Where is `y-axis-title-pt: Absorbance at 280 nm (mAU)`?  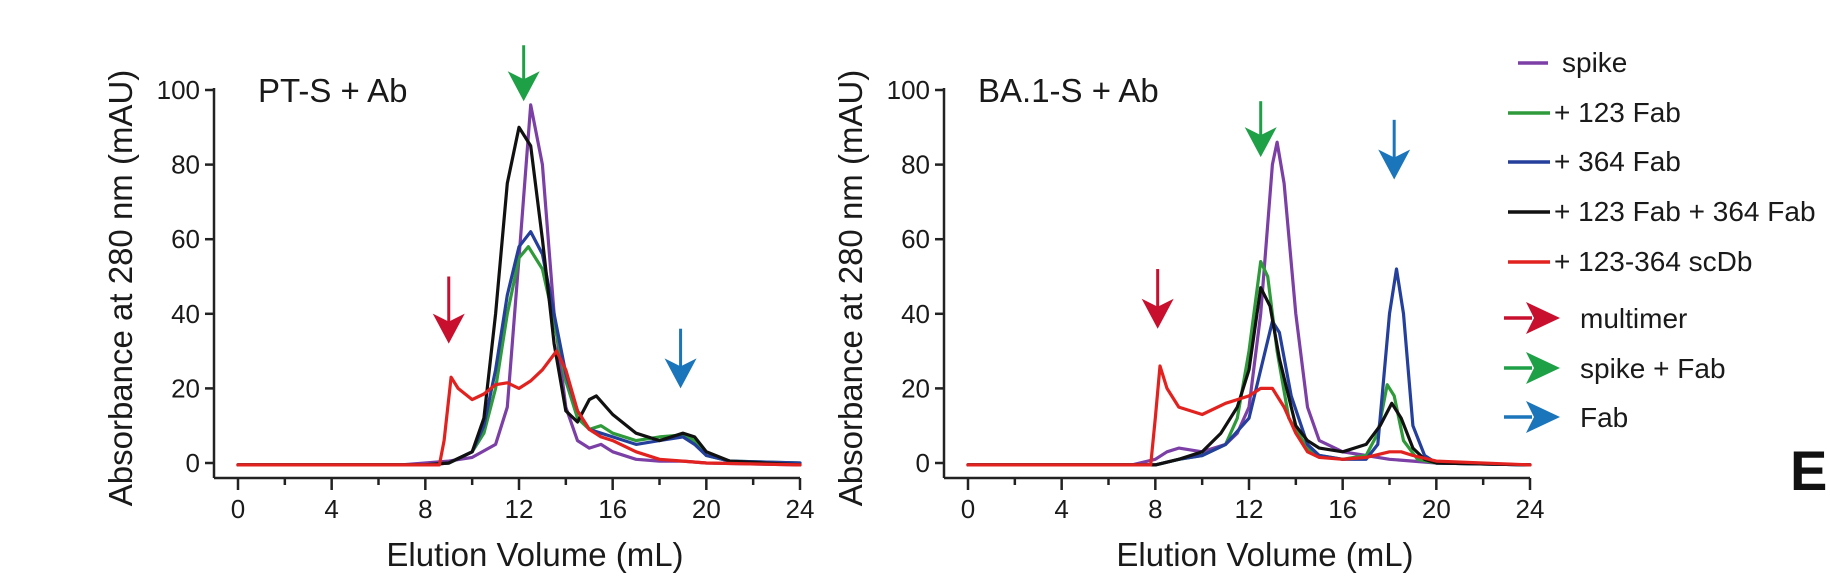
y-axis-title-pt: Absorbance at 280 nm (mAU) is located at coordinates (120, 288).